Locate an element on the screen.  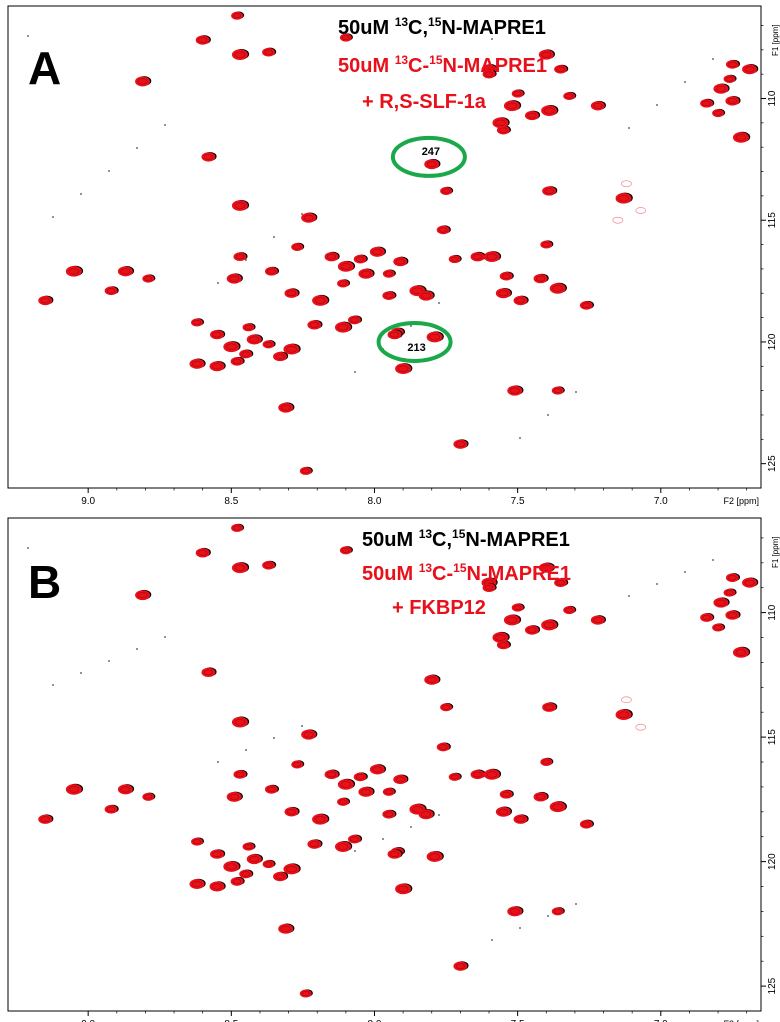
panel-label: A is located at coordinates (44, 68).